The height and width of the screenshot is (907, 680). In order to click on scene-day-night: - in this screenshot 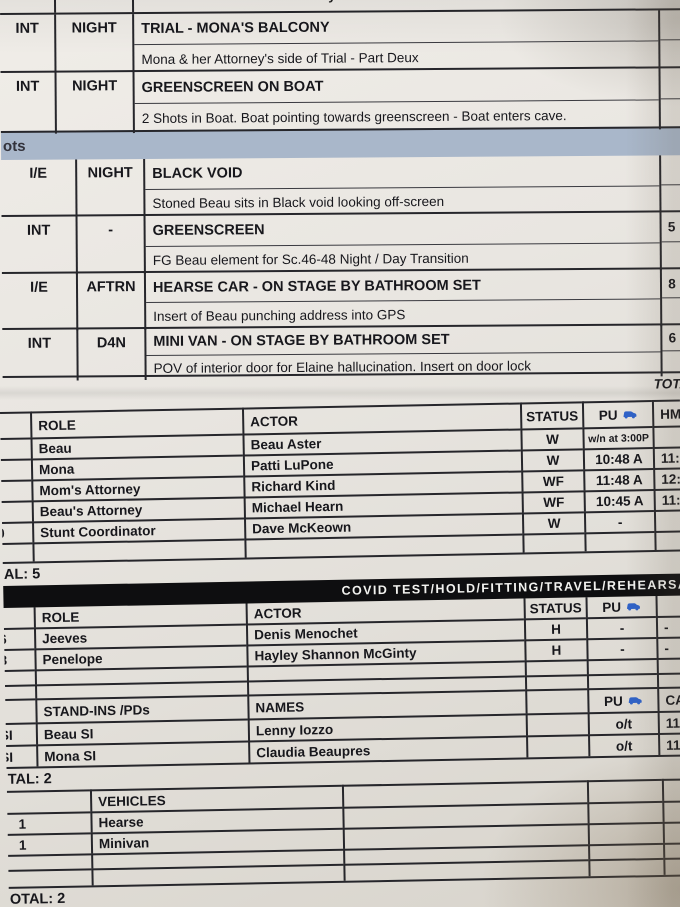, I will do `click(109, 245)`.